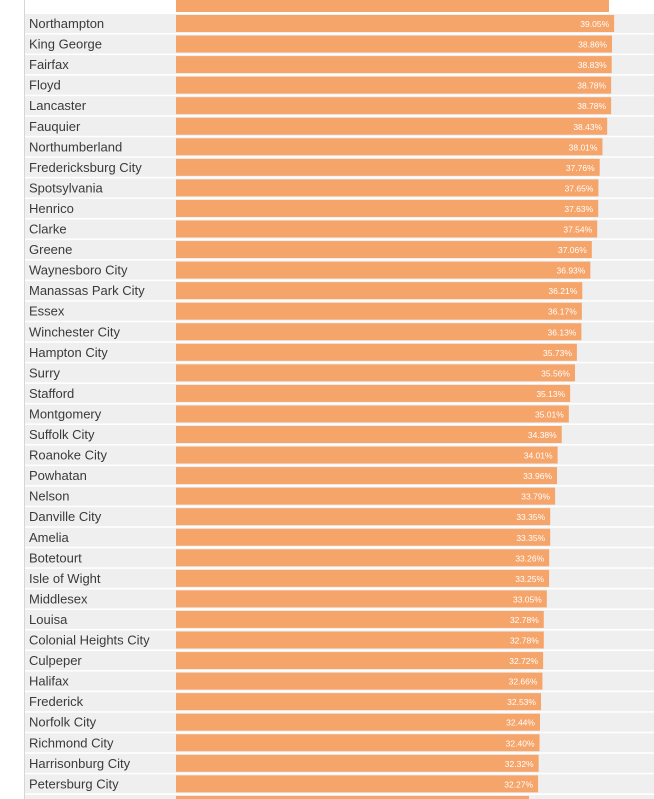  Describe the element at coordinates (592, 45) in the screenshot. I see `value-label: 38.86%` at that location.